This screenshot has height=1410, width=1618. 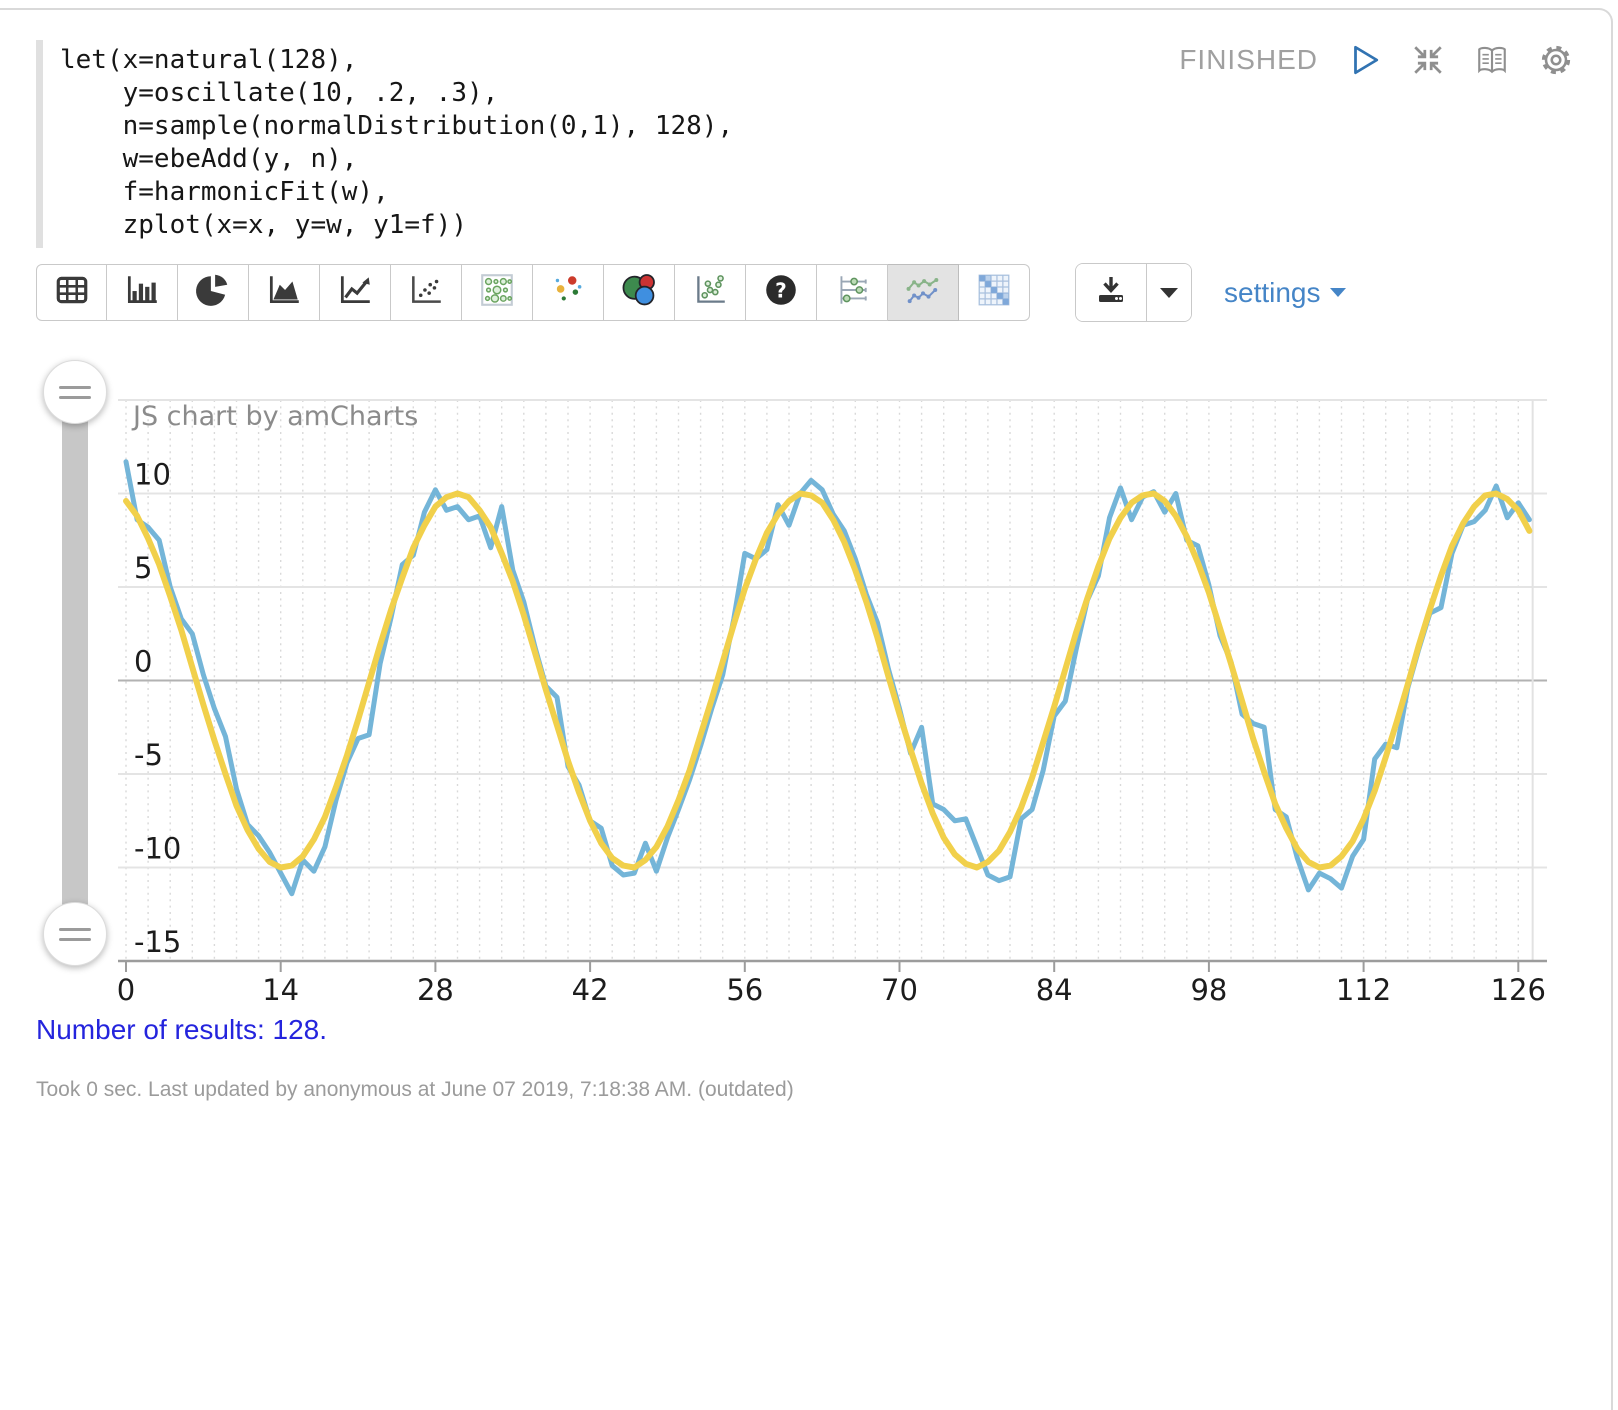 I want to click on x-axis-label: 56, so click(x=744, y=990).